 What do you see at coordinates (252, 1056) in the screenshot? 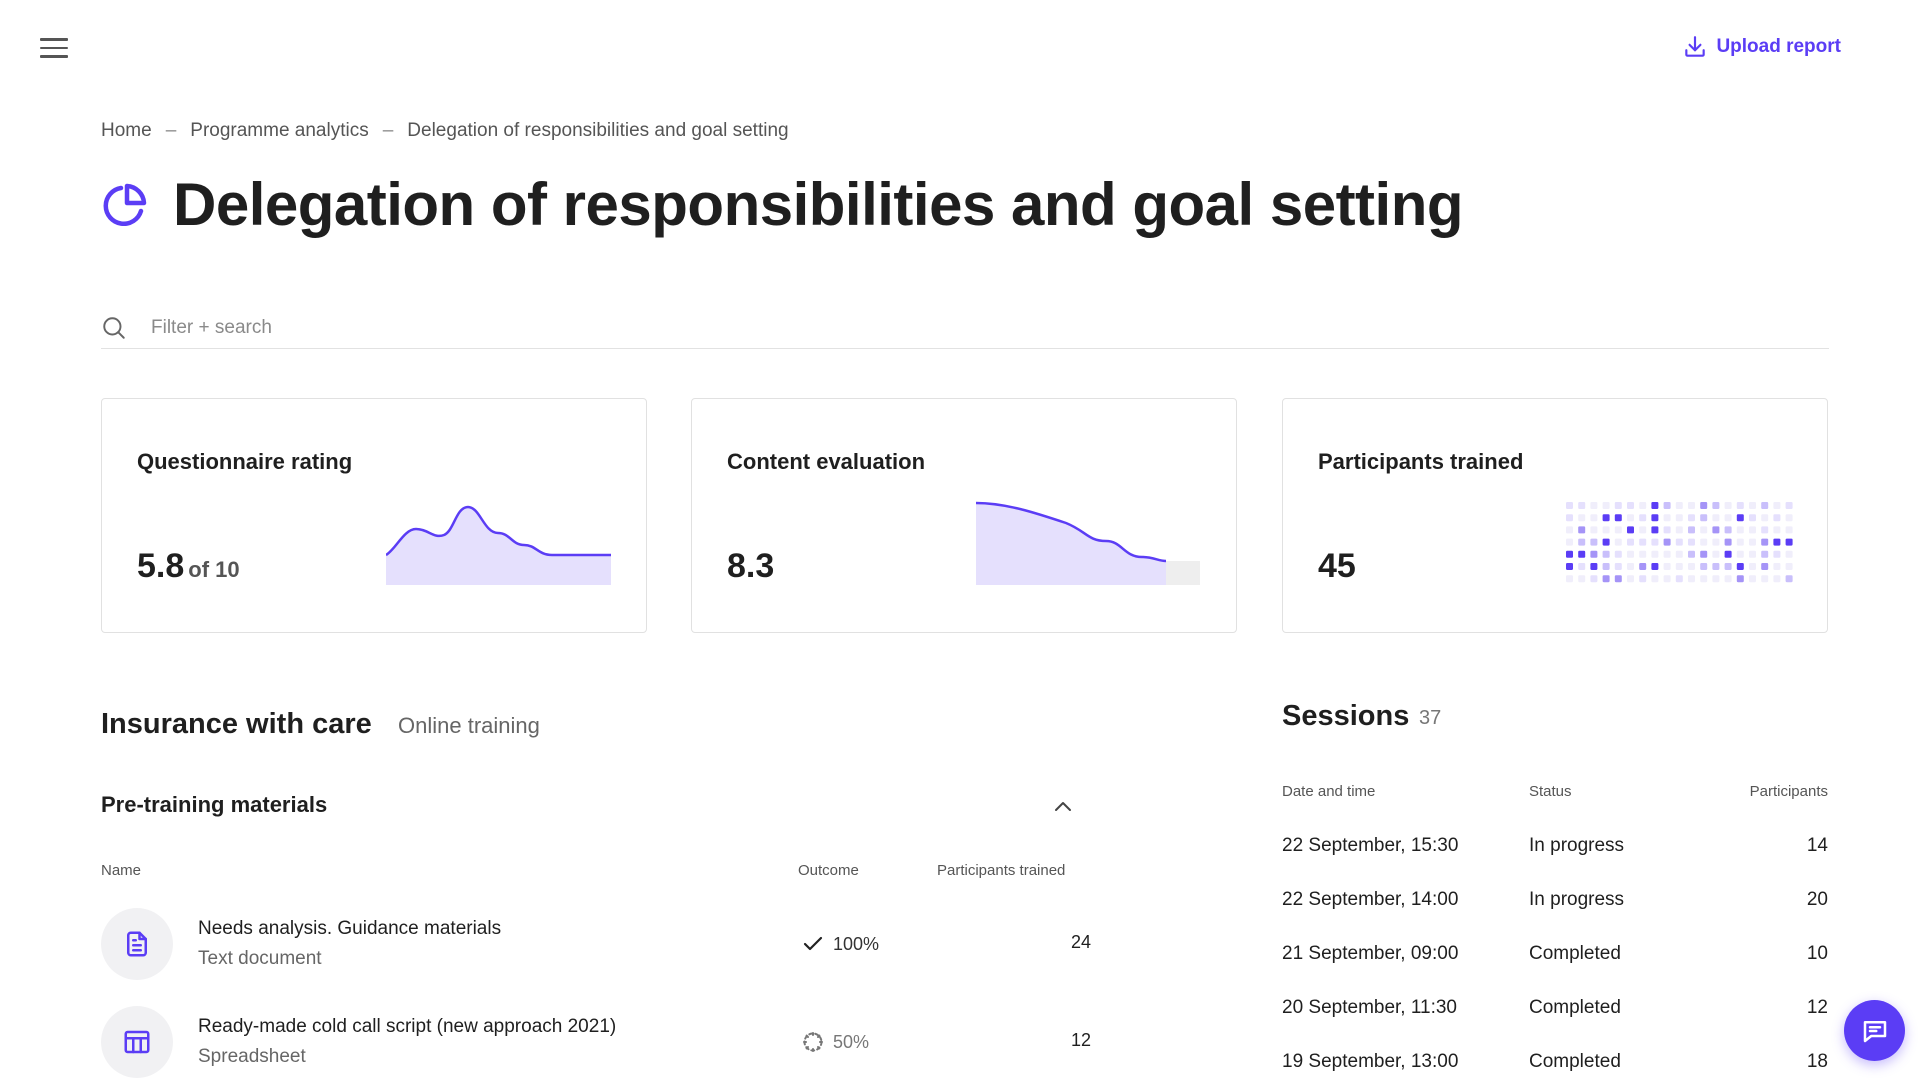
I see `material-type: Spreadsheet` at bounding box center [252, 1056].